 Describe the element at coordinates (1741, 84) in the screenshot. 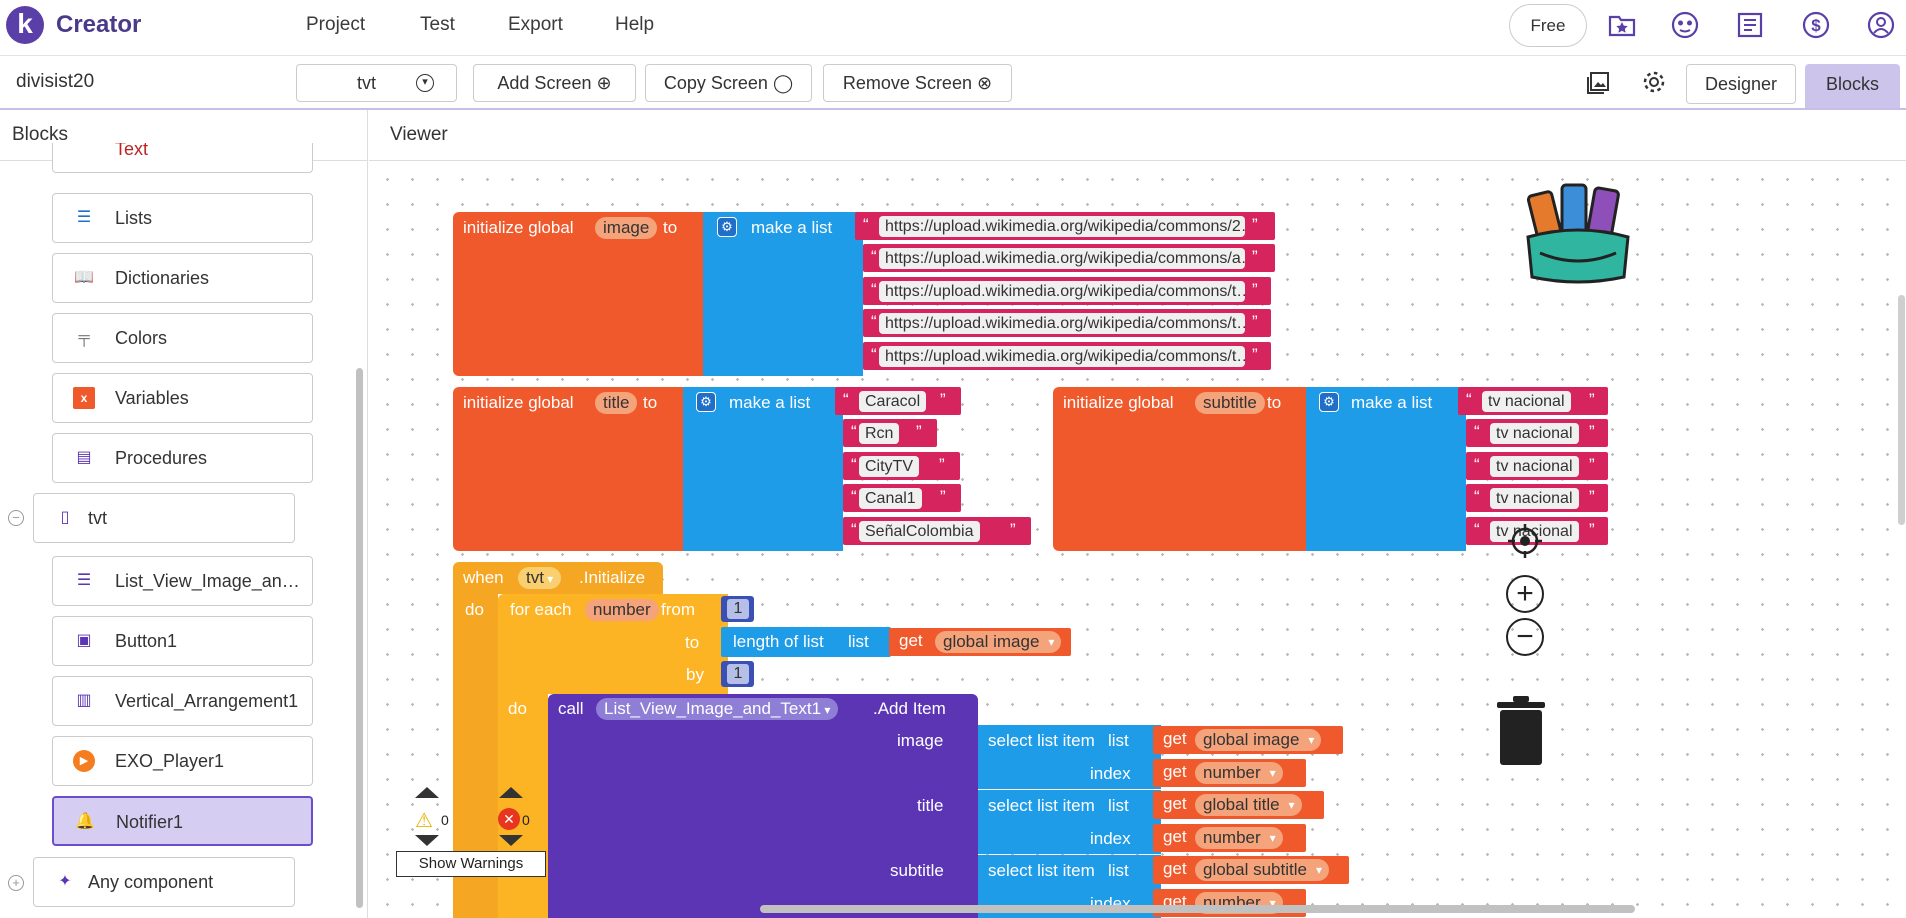

I see `designer-button: Designer` at that location.